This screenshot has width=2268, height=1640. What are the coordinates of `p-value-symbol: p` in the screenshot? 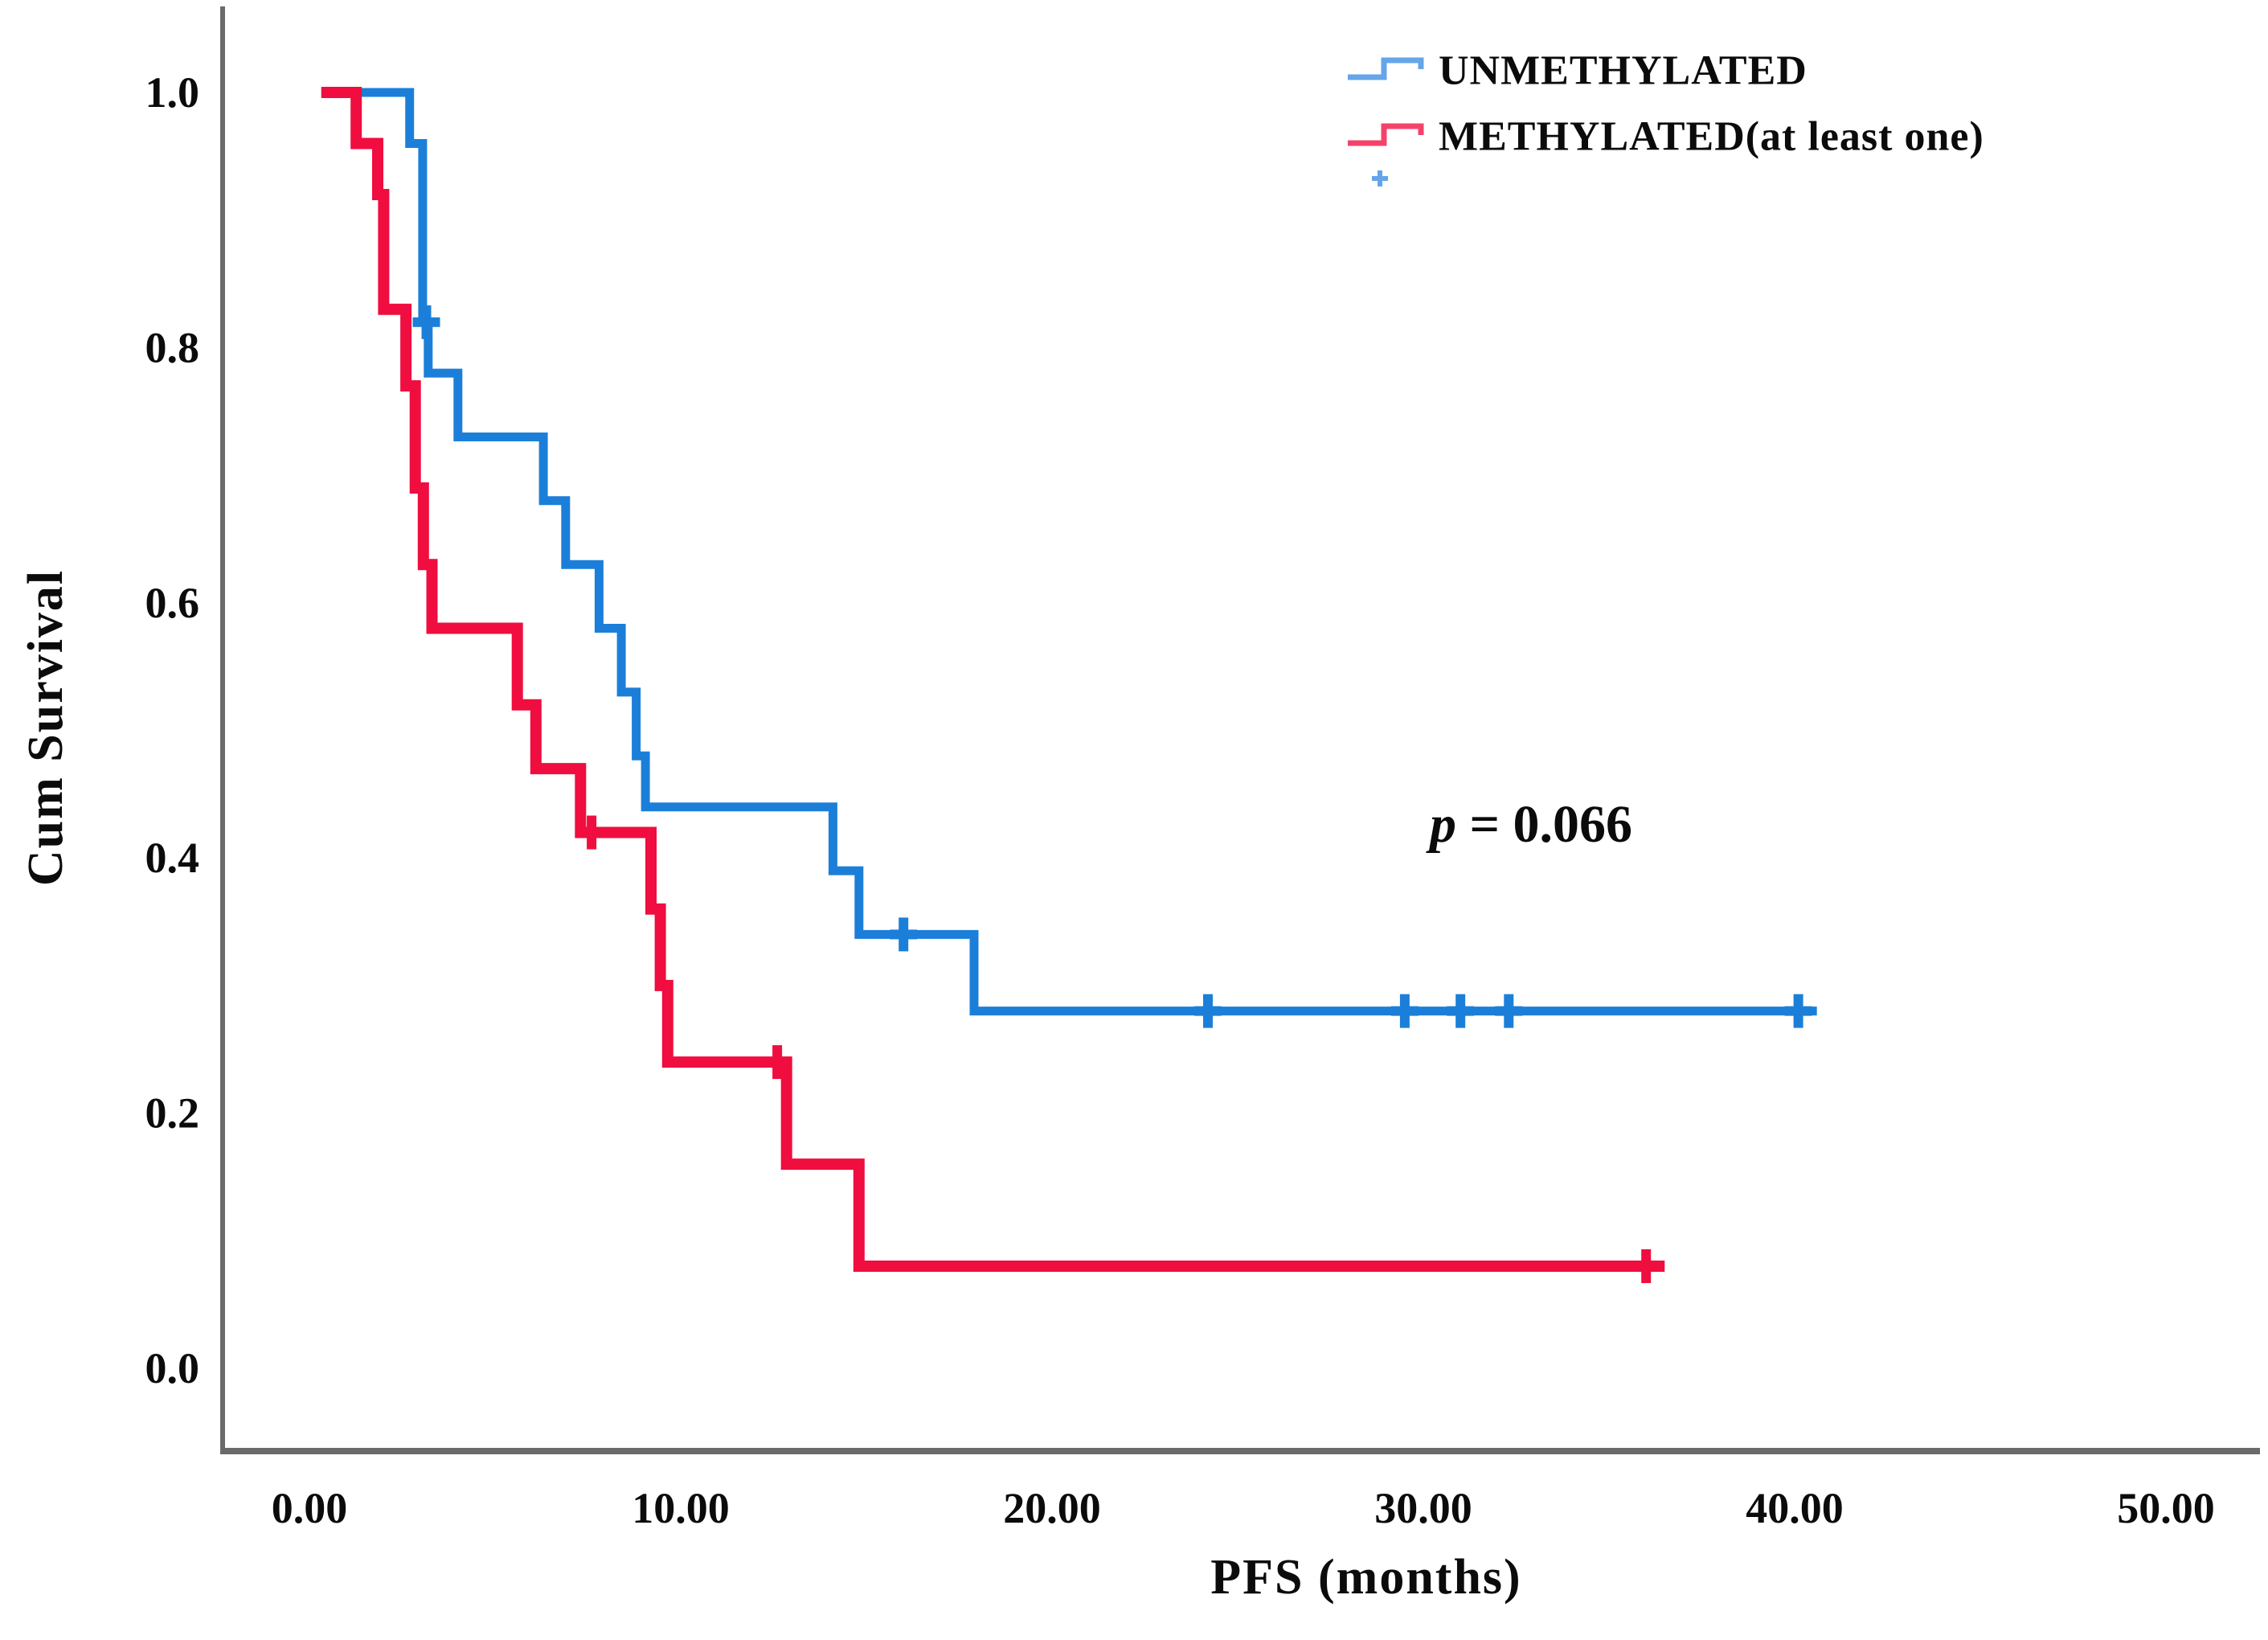 It's located at (1441, 824).